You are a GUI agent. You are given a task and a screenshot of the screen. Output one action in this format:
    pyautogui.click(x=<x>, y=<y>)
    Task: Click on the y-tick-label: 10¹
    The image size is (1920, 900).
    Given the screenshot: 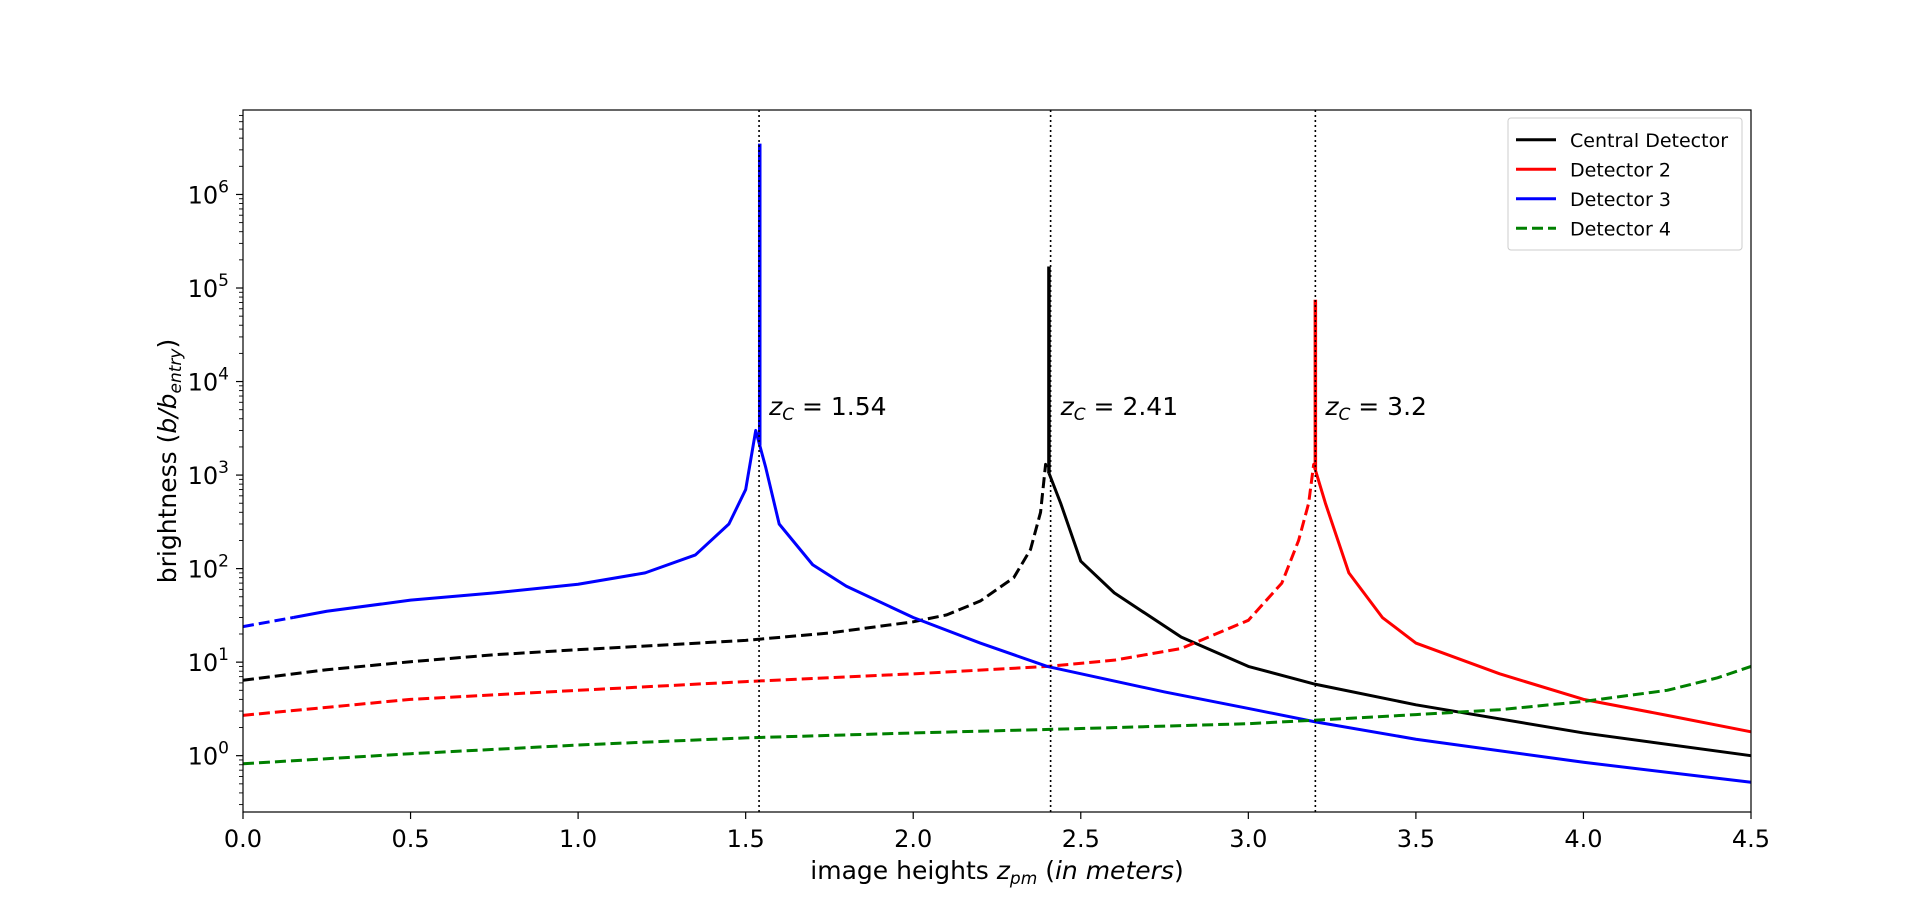 What is the action you would take?
    pyautogui.click(x=208, y=661)
    